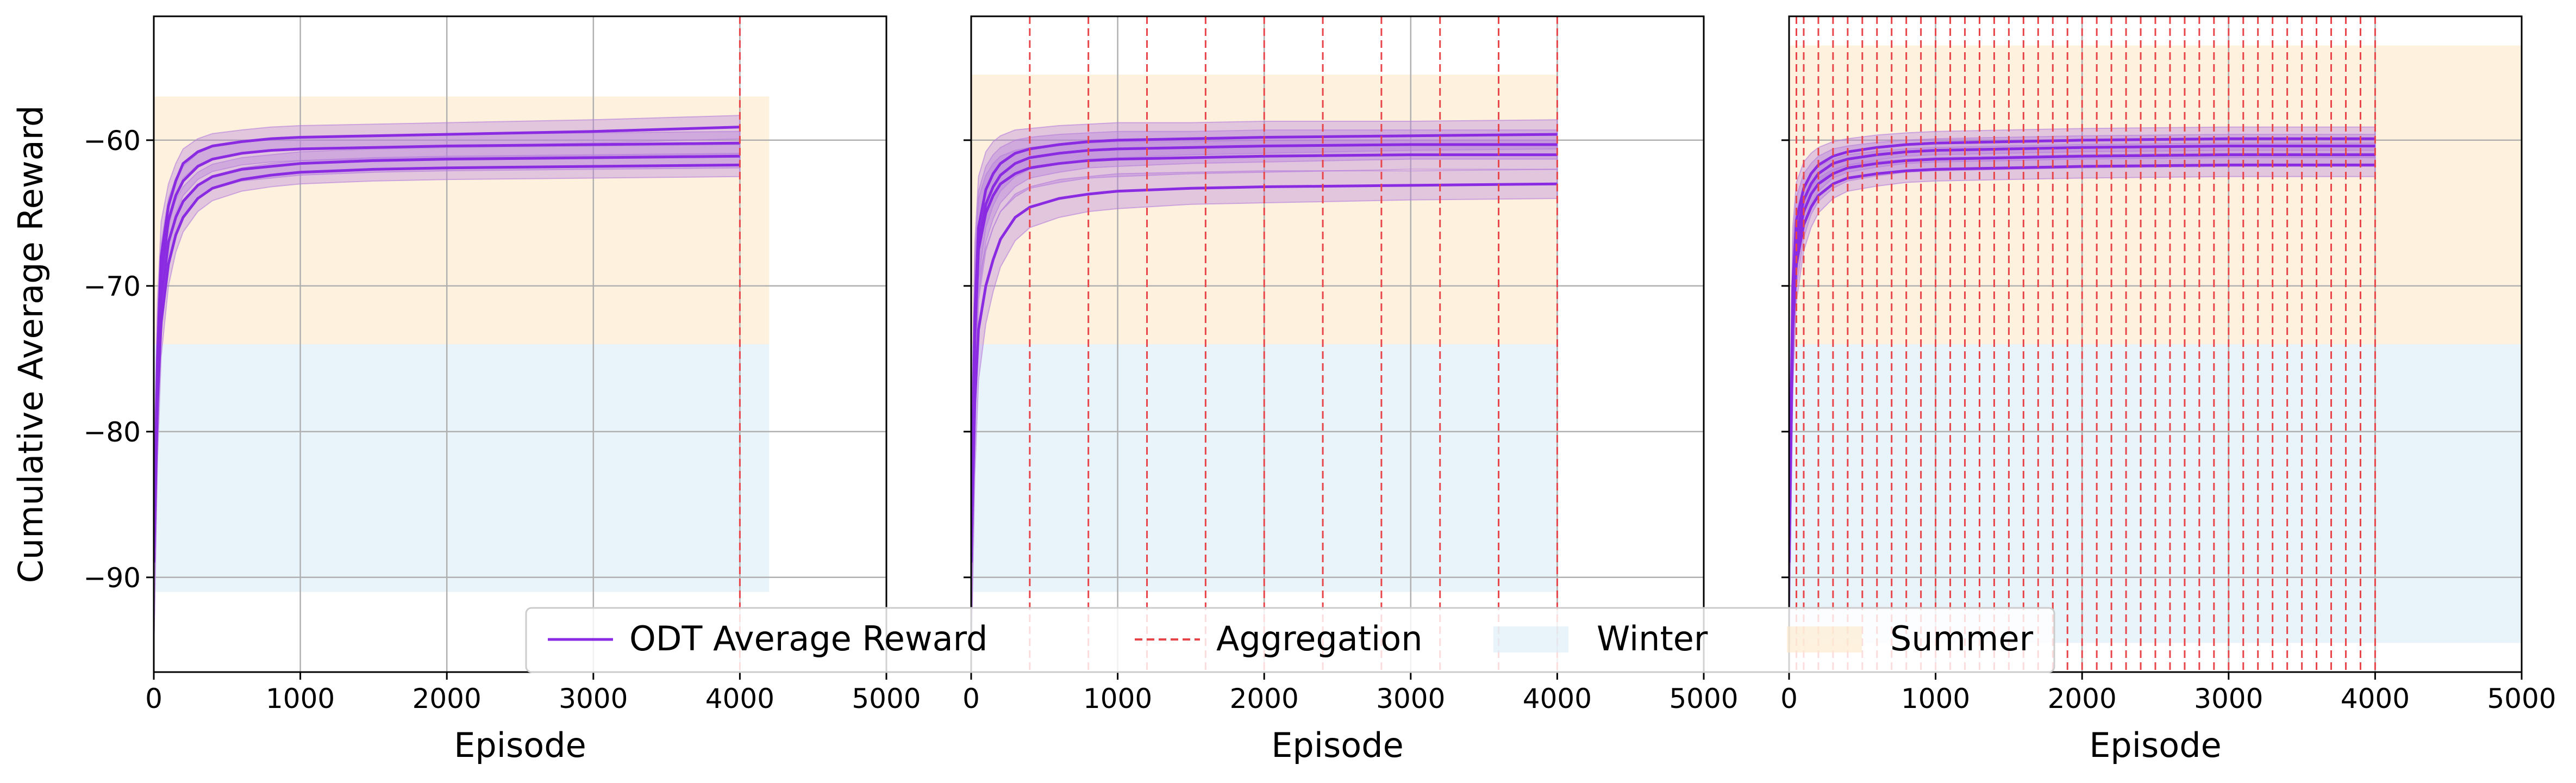 This screenshot has height=783, width=2576. What do you see at coordinates (462, 468) in the screenshot?
I see `winter-region` at bounding box center [462, 468].